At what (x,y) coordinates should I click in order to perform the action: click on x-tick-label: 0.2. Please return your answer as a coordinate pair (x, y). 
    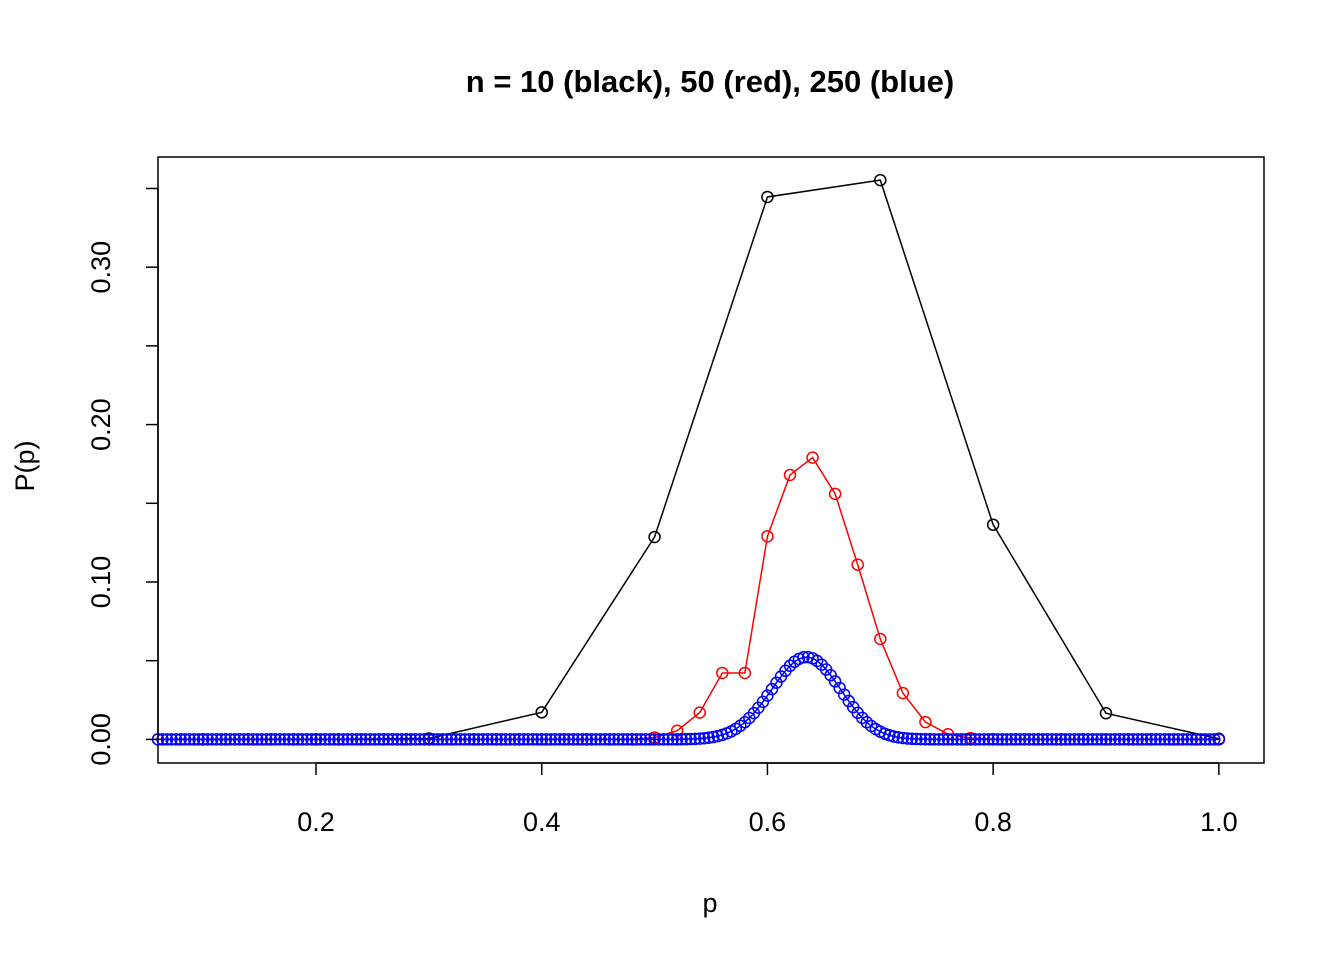
    Looking at the image, I should click on (316, 822).